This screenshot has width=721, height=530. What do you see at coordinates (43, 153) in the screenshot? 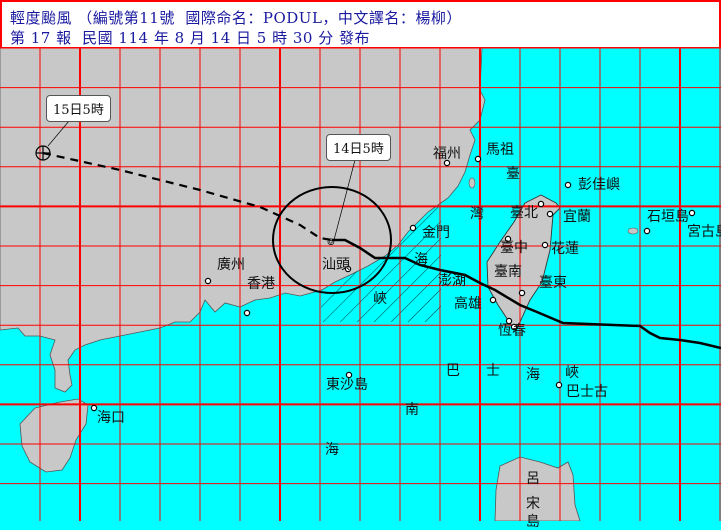
I see `forecast-position-icon` at bounding box center [43, 153].